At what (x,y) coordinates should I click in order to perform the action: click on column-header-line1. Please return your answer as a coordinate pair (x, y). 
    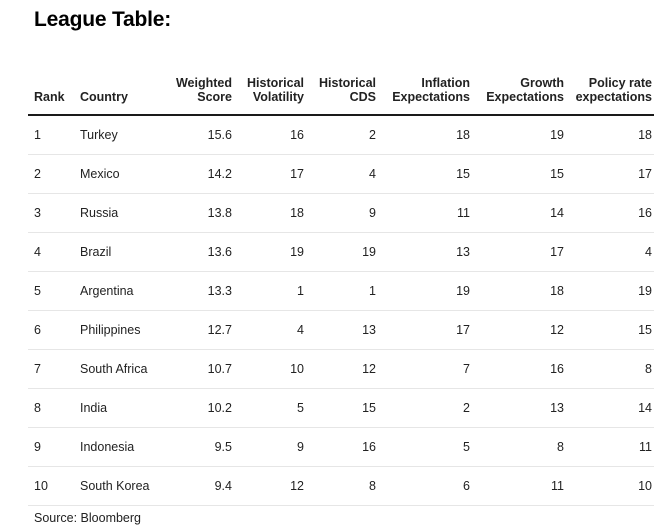
    Looking at the image, I should click on (53, 83).